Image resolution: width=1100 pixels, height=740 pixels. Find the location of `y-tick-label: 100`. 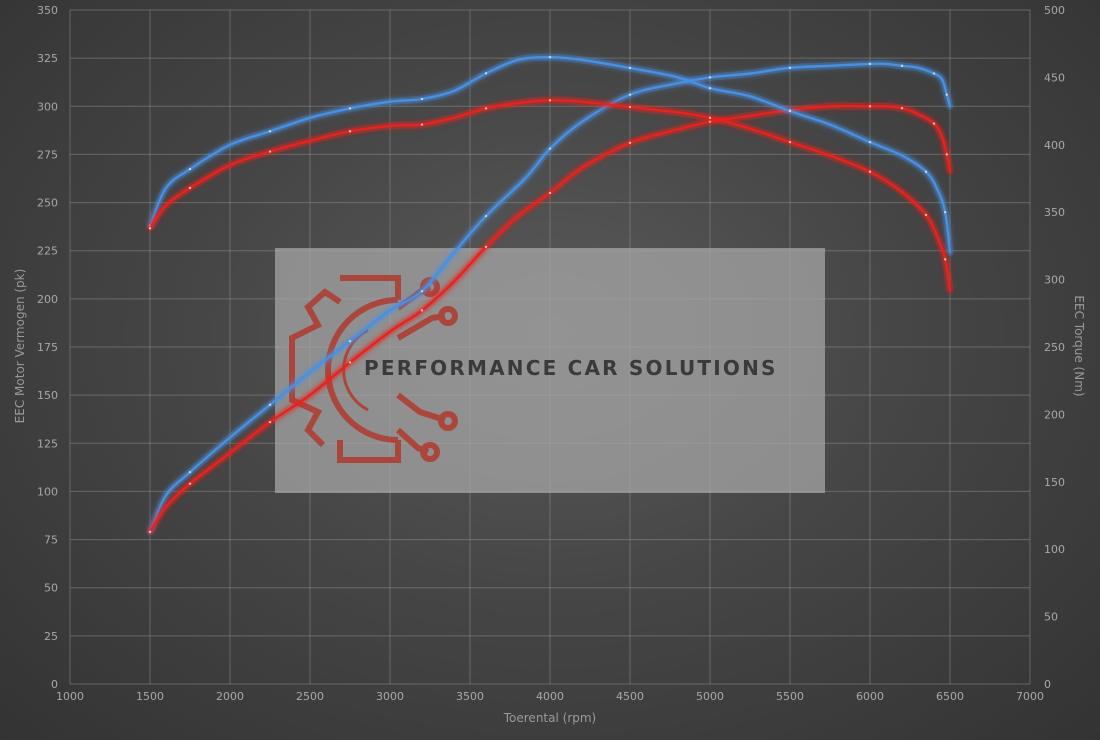

y-tick-label: 100 is located at coordinates (47, 491).